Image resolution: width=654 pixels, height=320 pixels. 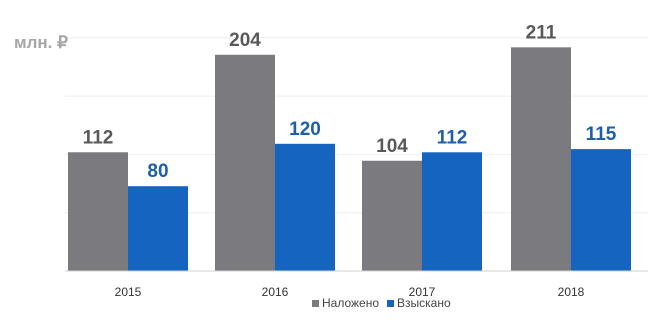 What do you see at coordinates (452, 137) in the screenshot?
I see `data-label-2017-series-1: 112` at bounding box center [452, 137].